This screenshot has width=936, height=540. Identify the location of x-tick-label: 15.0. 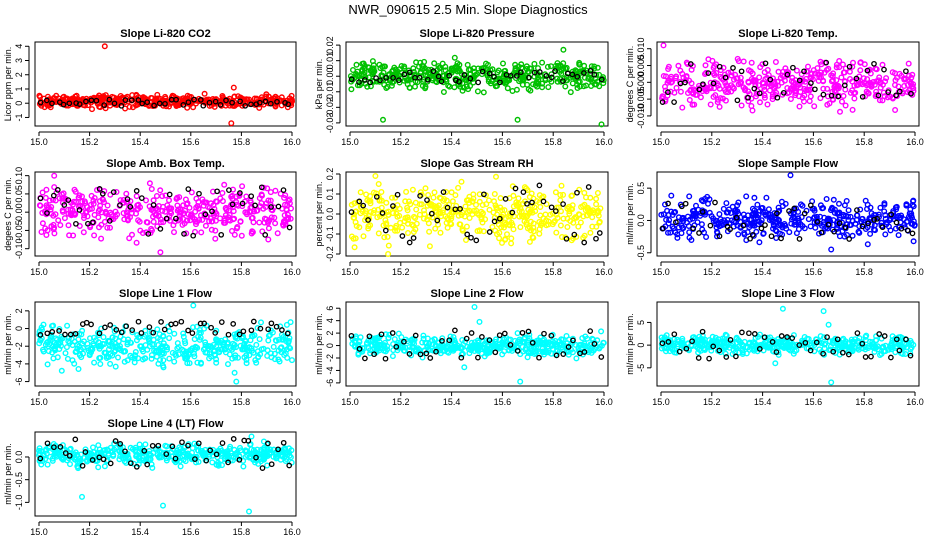
(39, 402).